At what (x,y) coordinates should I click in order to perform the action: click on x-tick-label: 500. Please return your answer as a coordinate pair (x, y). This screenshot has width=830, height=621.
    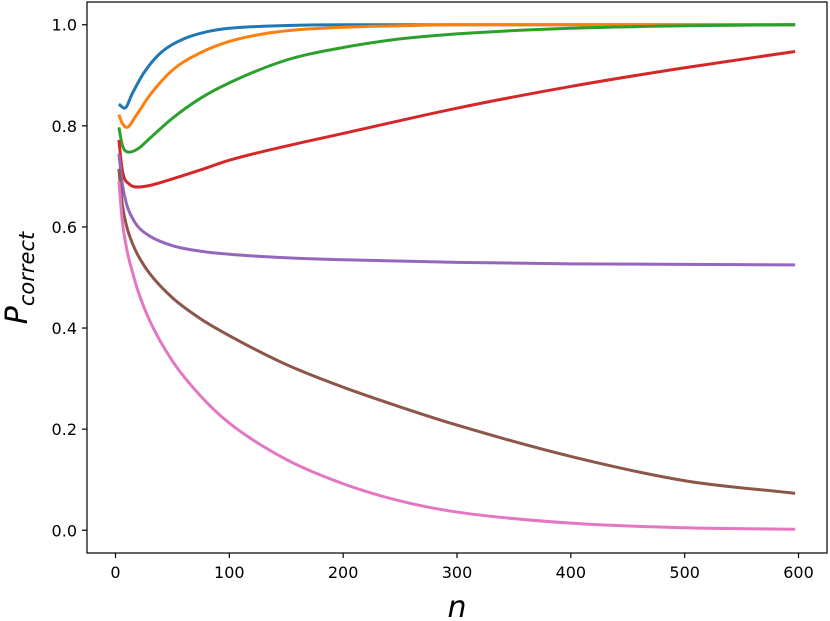
    Looking at the image, I should click on (684, 572).